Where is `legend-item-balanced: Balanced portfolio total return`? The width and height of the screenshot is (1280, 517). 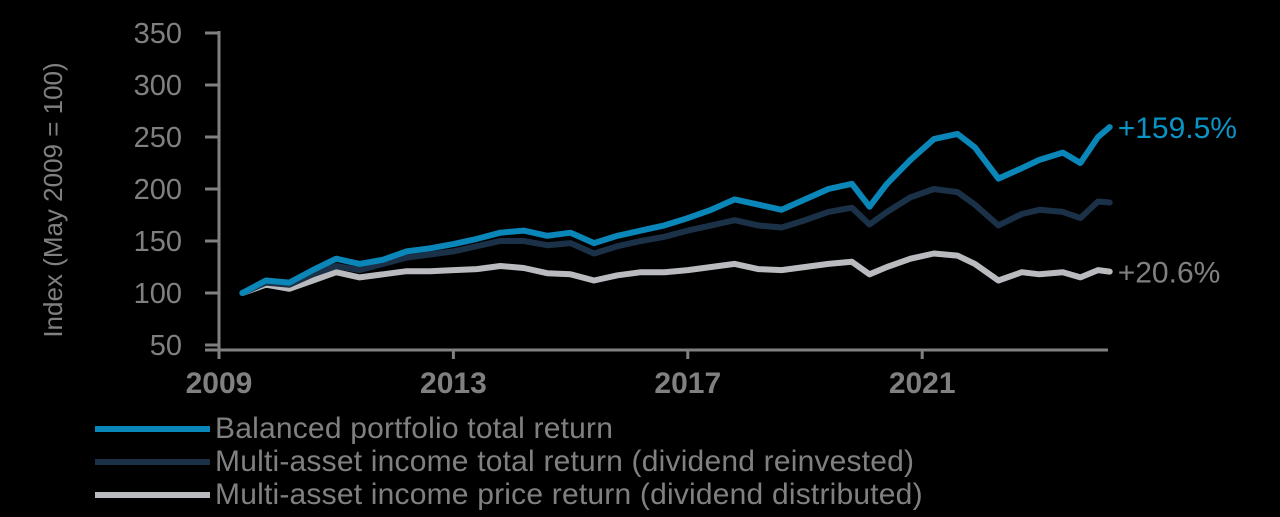
legend-item-balanced: Balanced portfolio total return is located at coordinates (509, 428).